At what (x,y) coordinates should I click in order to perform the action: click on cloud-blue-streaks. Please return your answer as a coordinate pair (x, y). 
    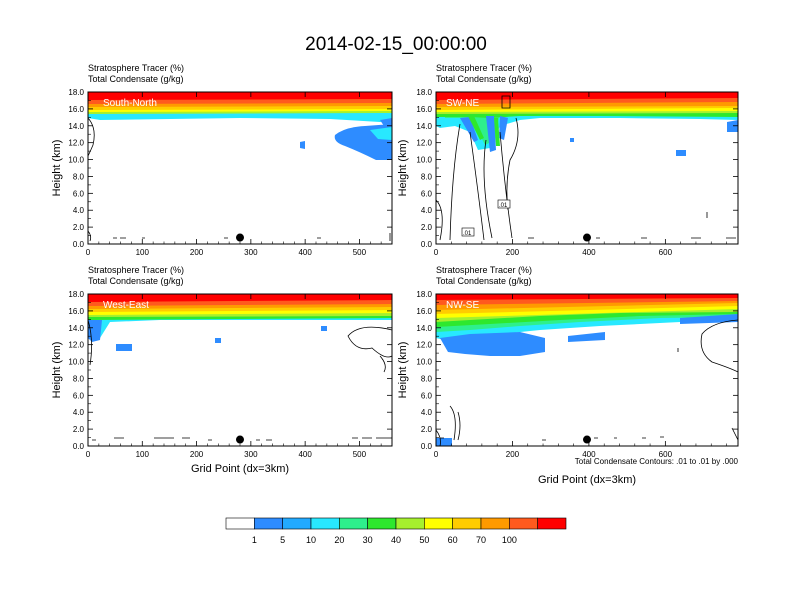
    Looking at the image, I should click on (484, 134).